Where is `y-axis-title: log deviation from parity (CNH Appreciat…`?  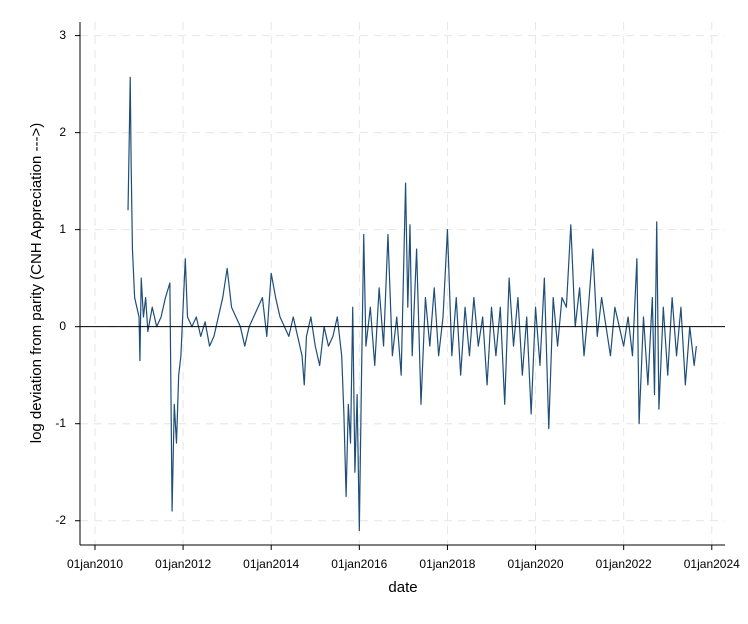
y-axis-title: log deviation from parity (CNH Appreciat… is located at coordinates (36, 283).